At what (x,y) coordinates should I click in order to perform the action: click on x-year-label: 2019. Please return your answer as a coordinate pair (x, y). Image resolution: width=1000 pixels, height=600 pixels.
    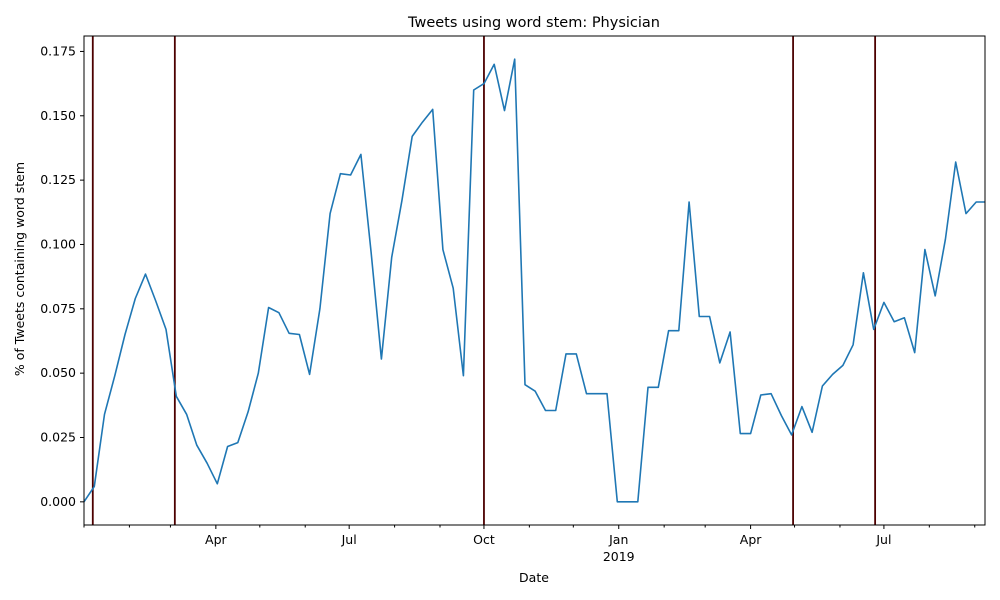
    Looking at the image, I should click on (619, 556).